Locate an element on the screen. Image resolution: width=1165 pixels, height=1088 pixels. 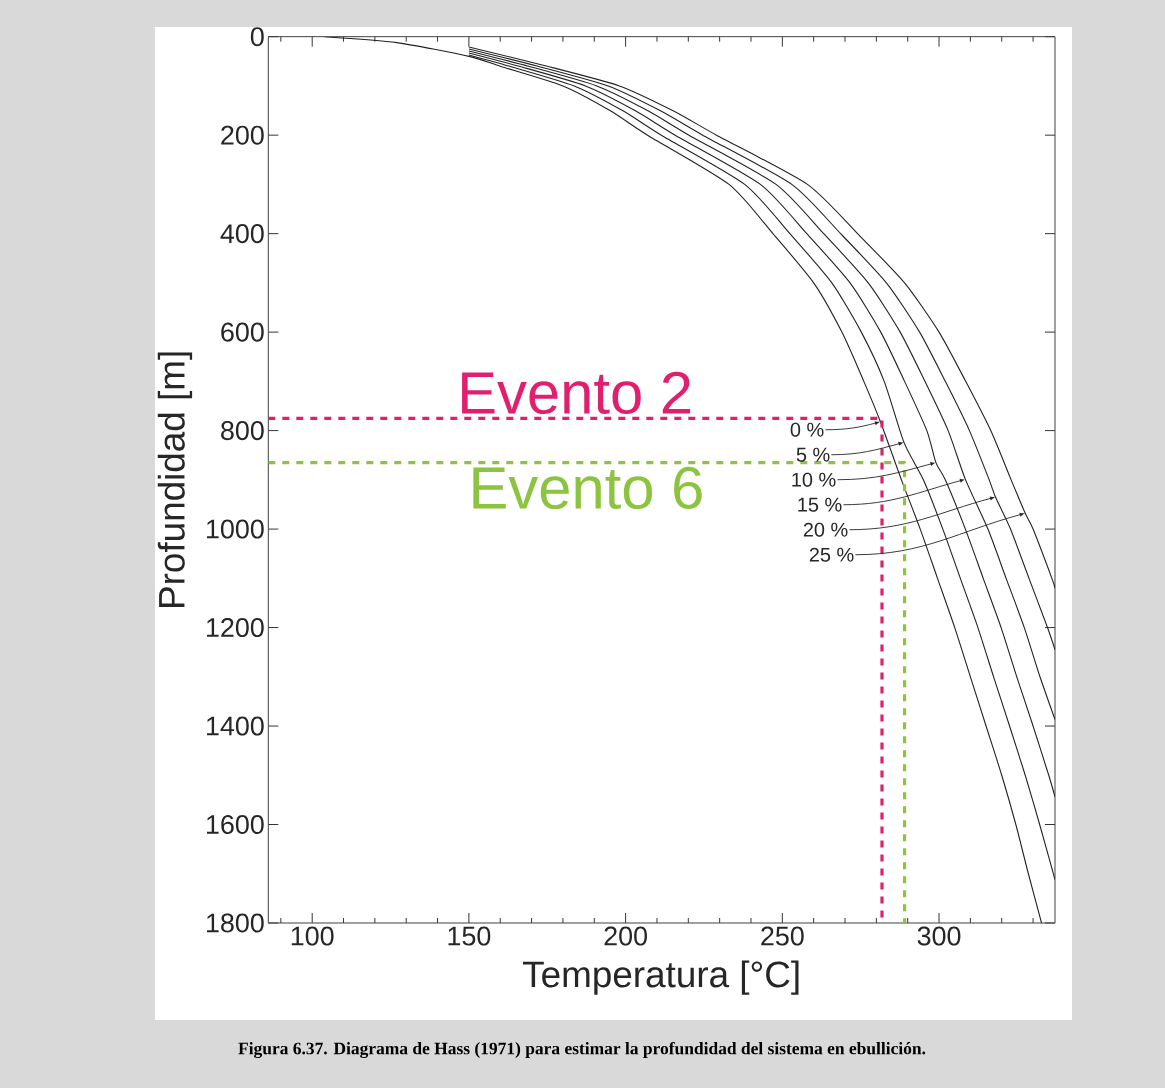
x-tick-label: 250 is located at coordinates (782, 936).